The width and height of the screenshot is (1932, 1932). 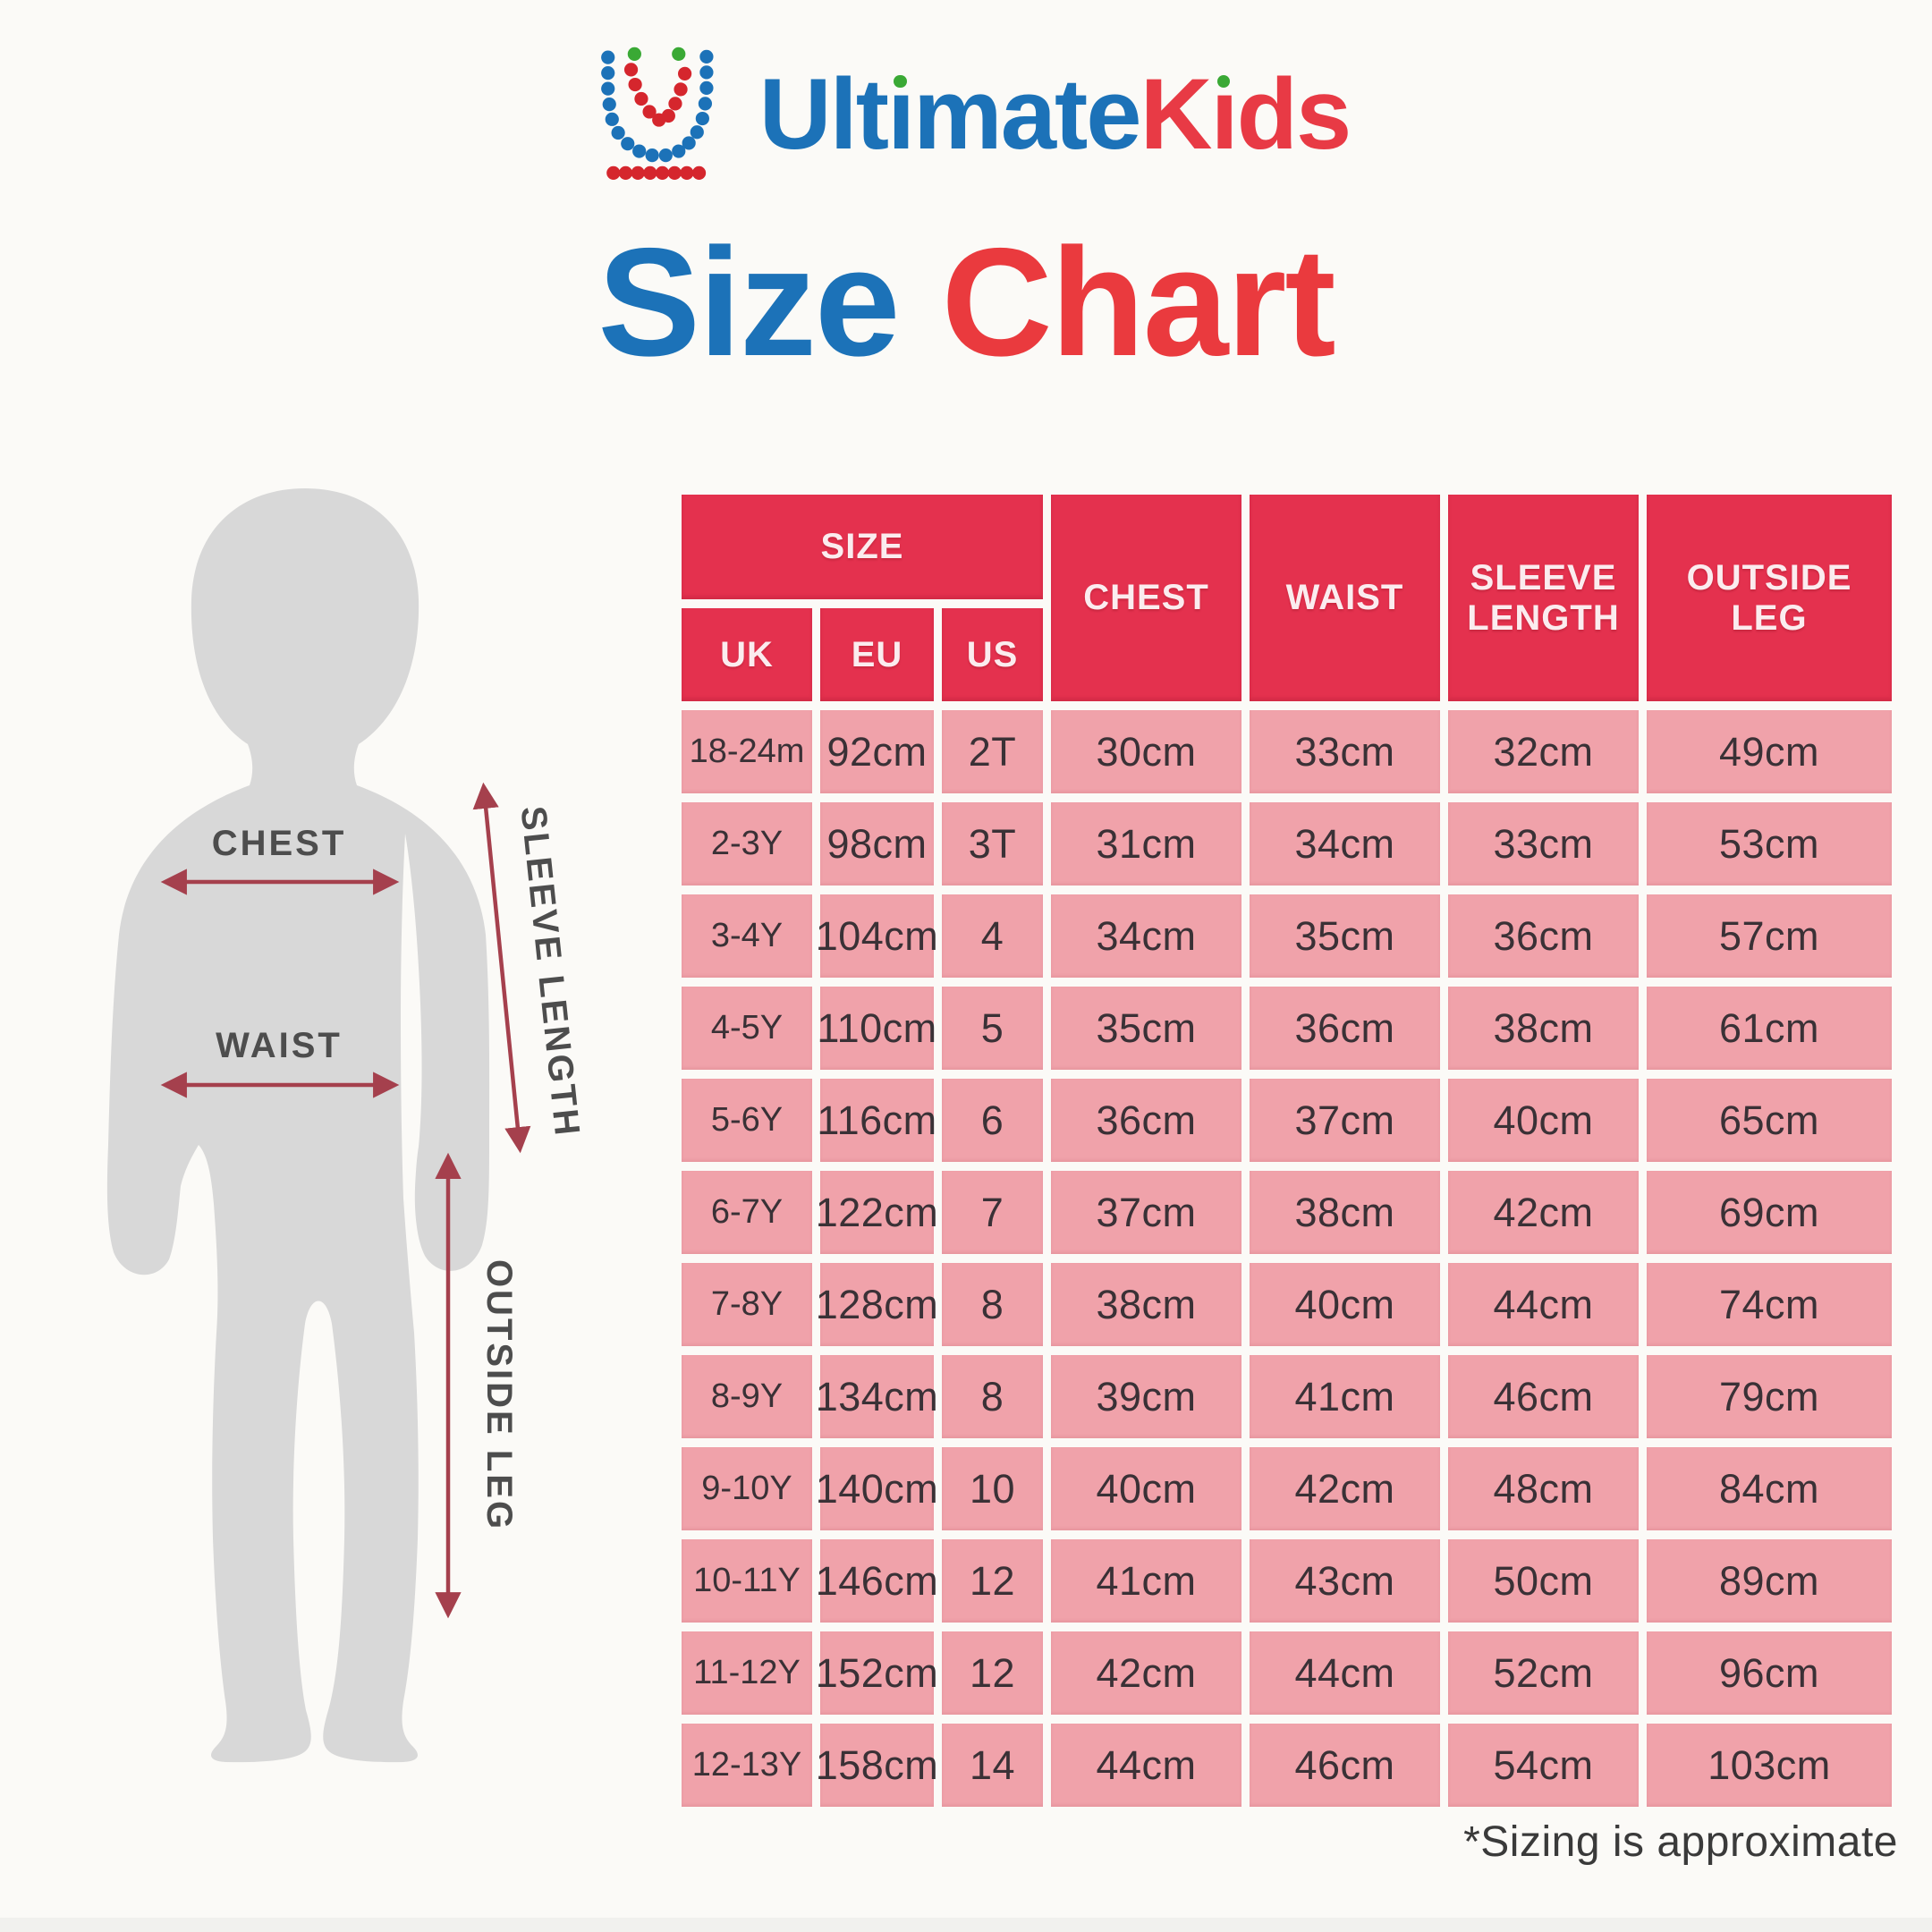 I want to click on cell-uk: 3-4Y, so click(x=747, y=936).